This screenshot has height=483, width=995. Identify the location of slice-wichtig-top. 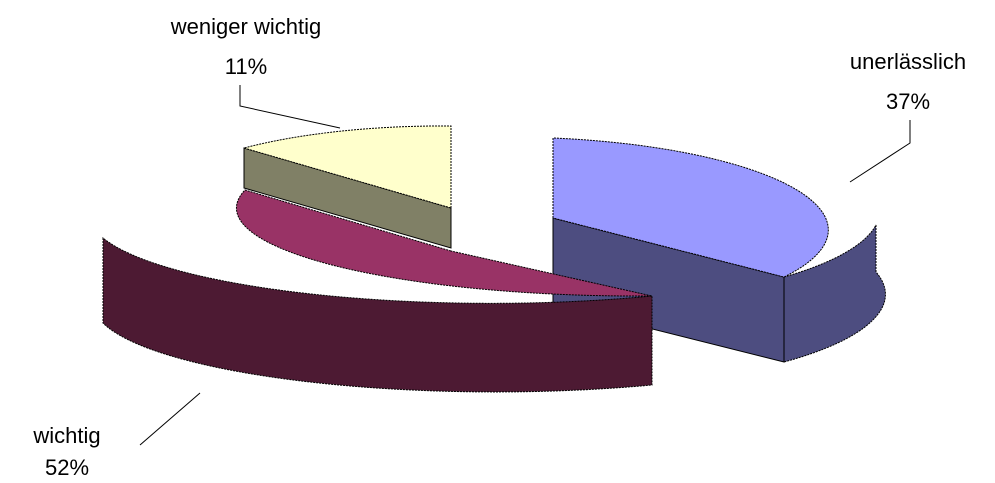
(444, 243).